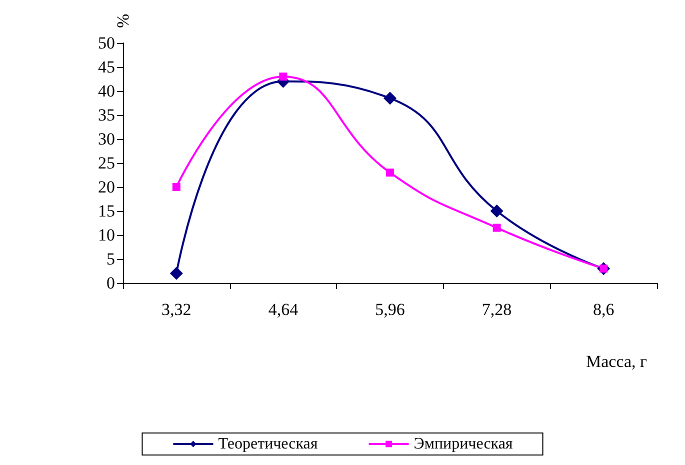 The image size is (685, 465). Describe the element at coordinates (106, 139) in the screenshot. I see `y-tick-label: 30` at that location.